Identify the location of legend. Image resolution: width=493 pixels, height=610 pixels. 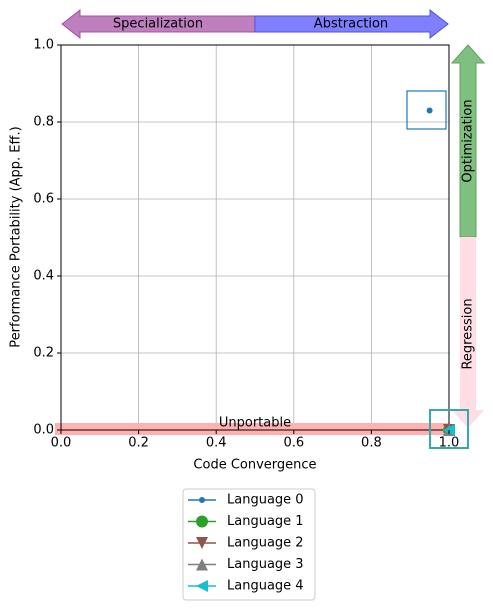
(249, 544).